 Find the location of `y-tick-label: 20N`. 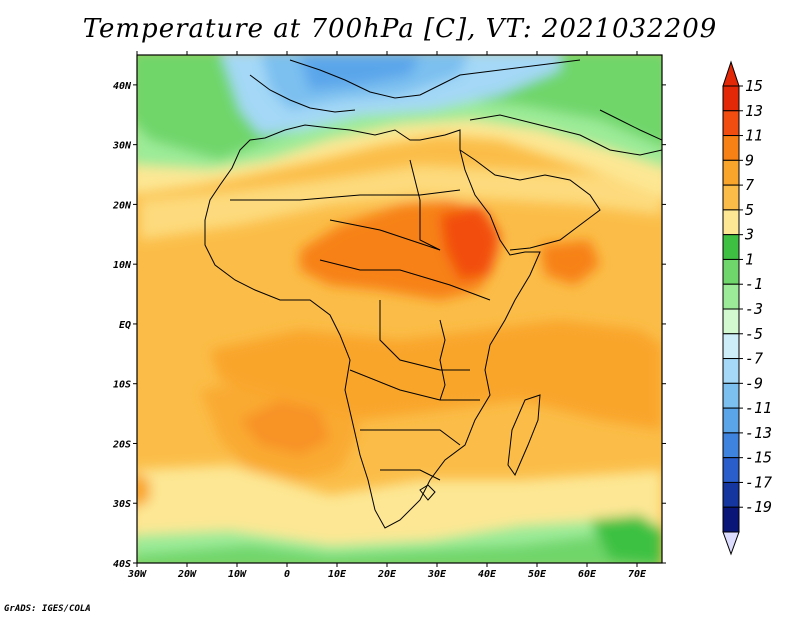

y-tick-label: 20N is located at coordinates (122, 205).